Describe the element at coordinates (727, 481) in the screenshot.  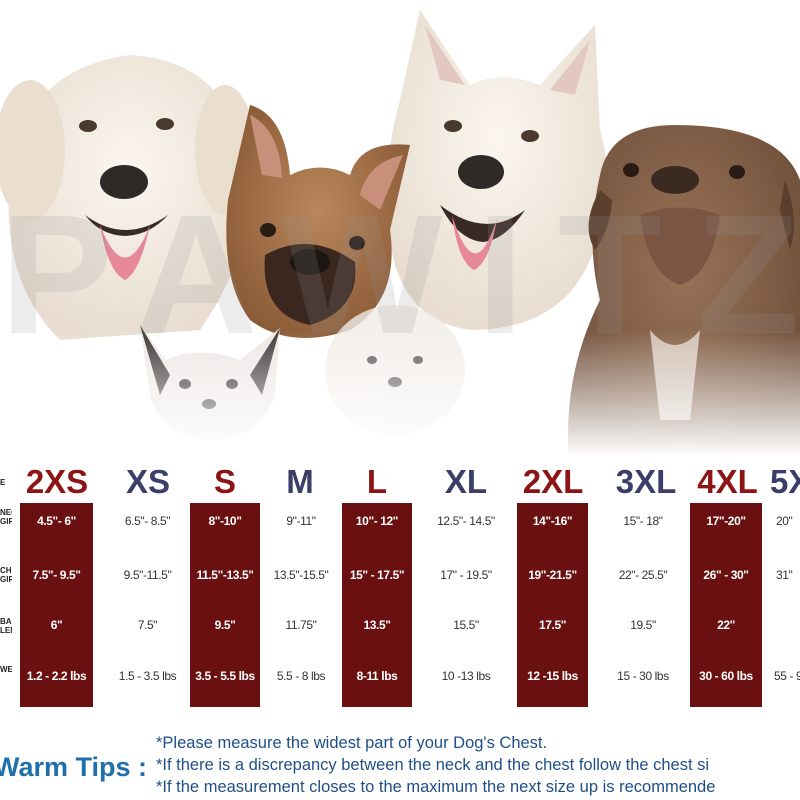
I see `size-header-4xl: 4XL` at that location.